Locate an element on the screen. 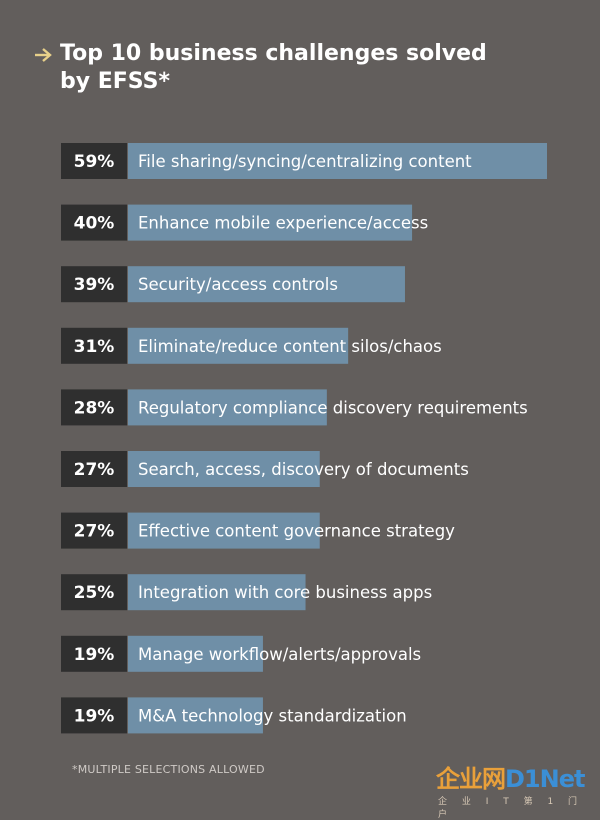 The image size is (600, 820). category-label: Enhance mobile experience/access is located at coordinates (283, 223).